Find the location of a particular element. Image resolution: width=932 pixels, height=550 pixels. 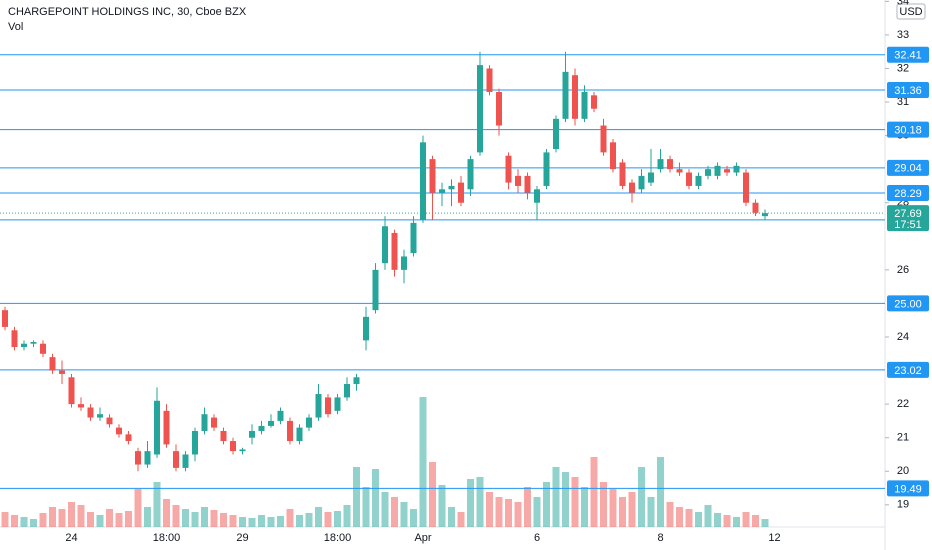

level-label: 30.18 is located at coordinates (908, 130).